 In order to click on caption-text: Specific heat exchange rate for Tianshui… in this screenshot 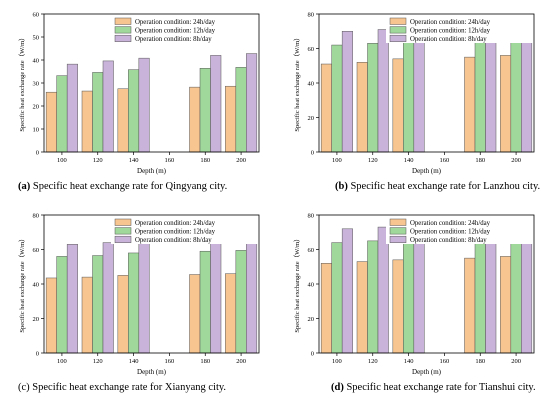, I will do `click(439, 387)`.